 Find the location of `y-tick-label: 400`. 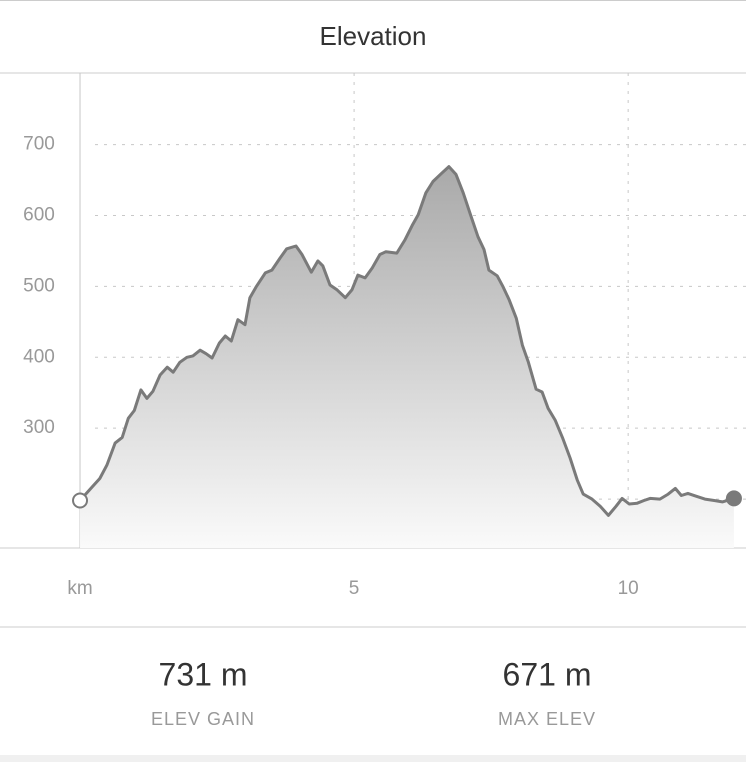

y-tick-label: 400 is located at coordinates (39, 356).